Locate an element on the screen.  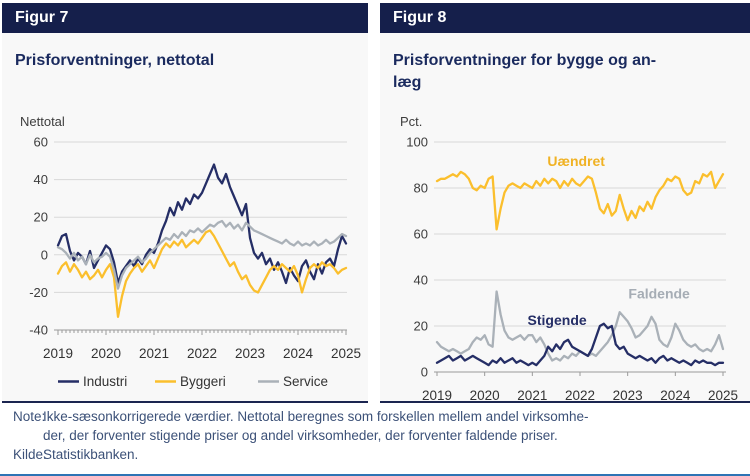
series-line-byggeri is located at coordinates (202, 273).